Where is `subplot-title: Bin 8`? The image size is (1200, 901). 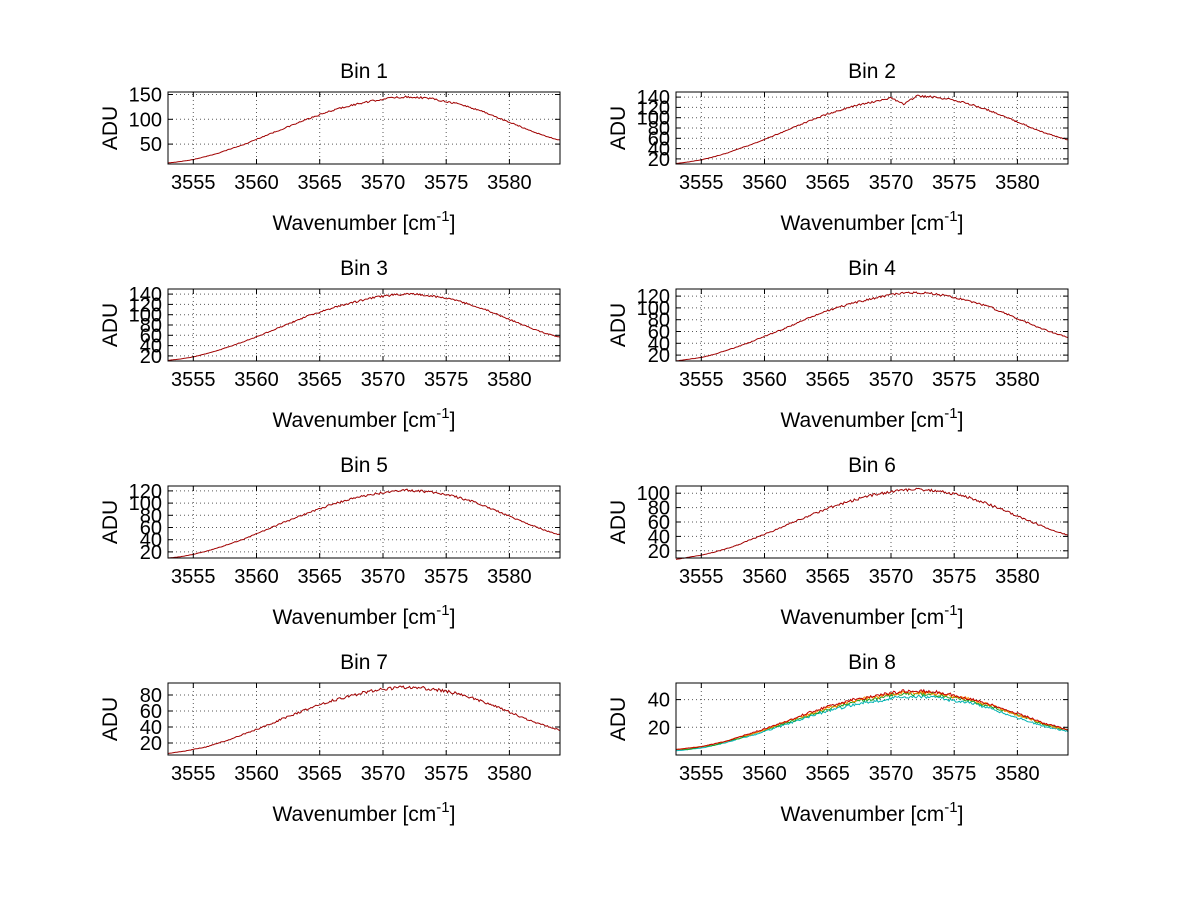 subplot-title: Bin 8 is located at coordinates (872, 662).